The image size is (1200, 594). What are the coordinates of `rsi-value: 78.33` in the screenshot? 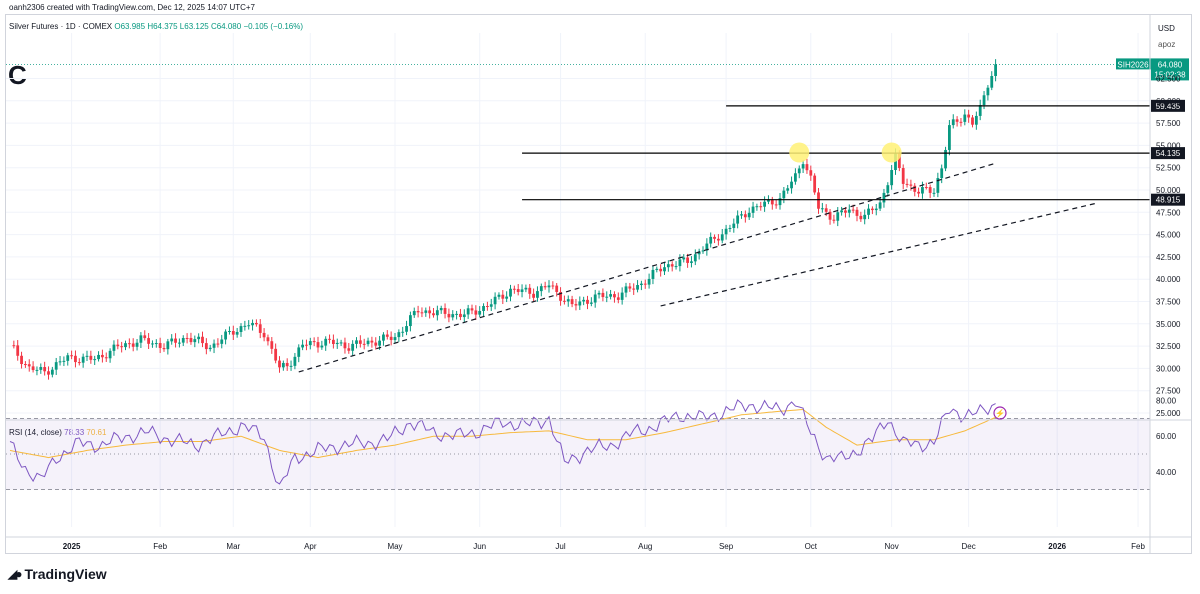 It's located at (74, 432).